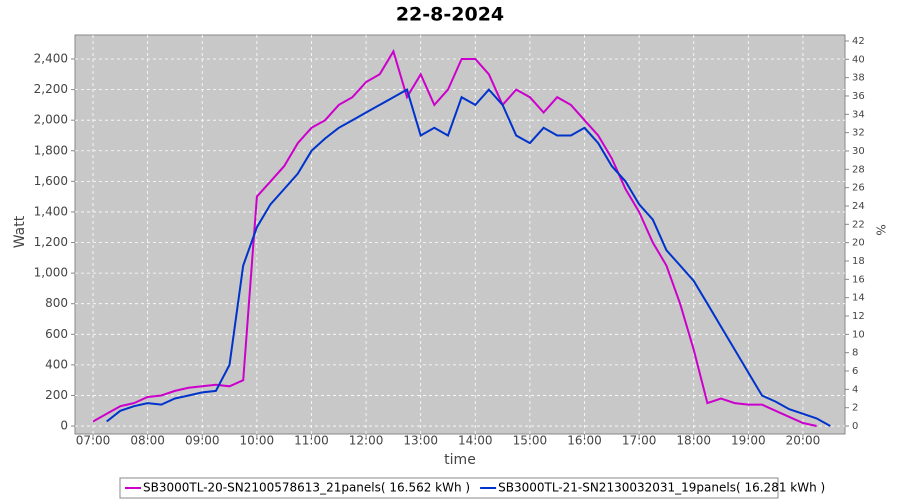 This screenshot has width=900, height=504. What do you see at coordinates (51, 150) in the screenshot?
I see `y-tick-label: 1,800` at bounding box center [51, 150].